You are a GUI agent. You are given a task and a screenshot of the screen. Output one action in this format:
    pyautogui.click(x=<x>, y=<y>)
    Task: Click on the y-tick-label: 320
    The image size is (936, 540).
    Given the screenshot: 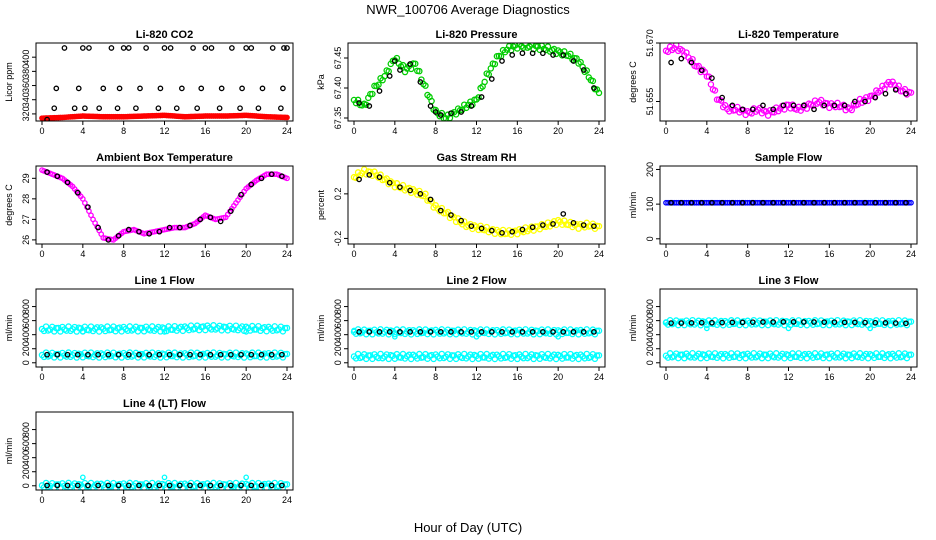 What is the action you would take?
    pyautogui.click(x=26, y=113)
    